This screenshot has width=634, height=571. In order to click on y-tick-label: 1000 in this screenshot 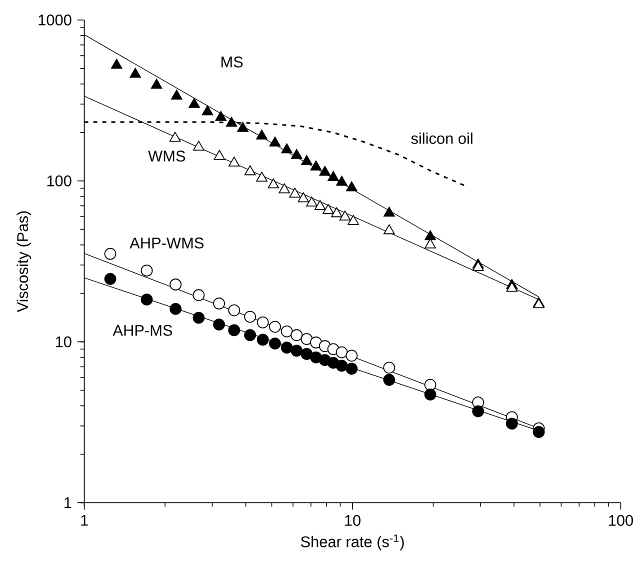, I will do `click(55, 20)`.